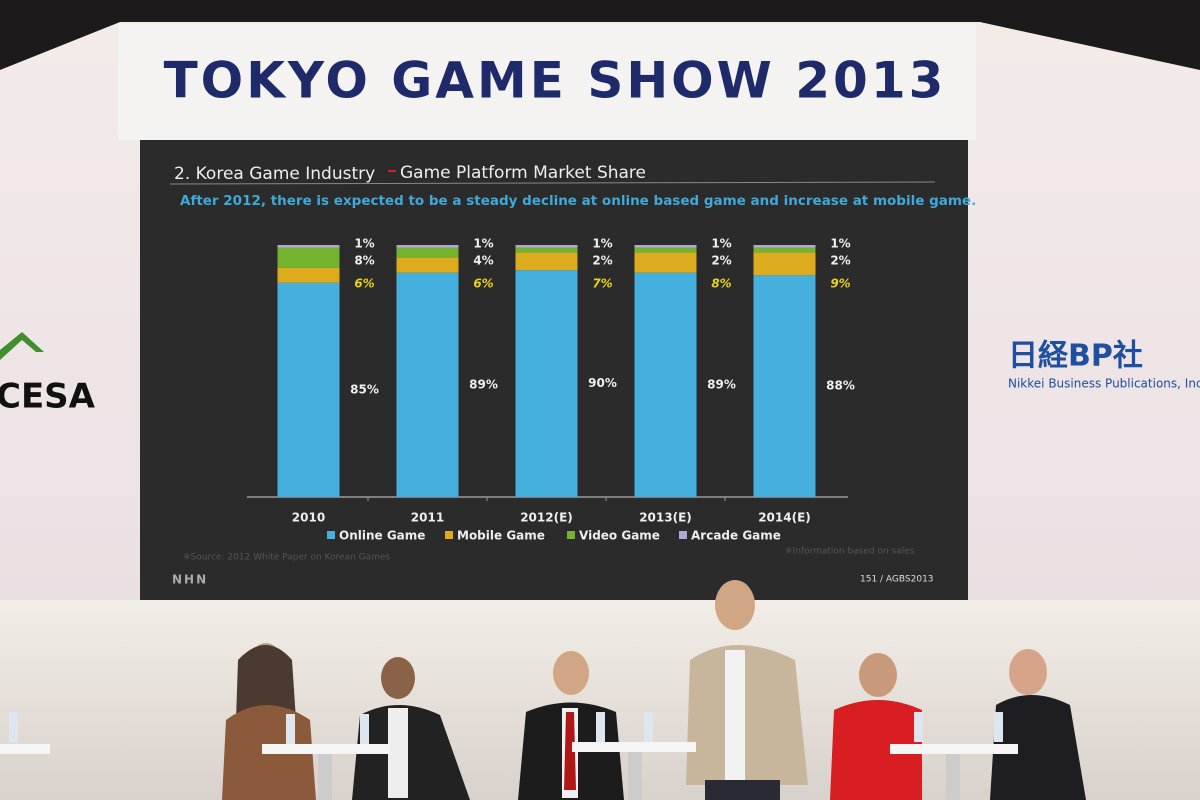  I want to click on x-tick-label: 2014(E), so click(784, 518).